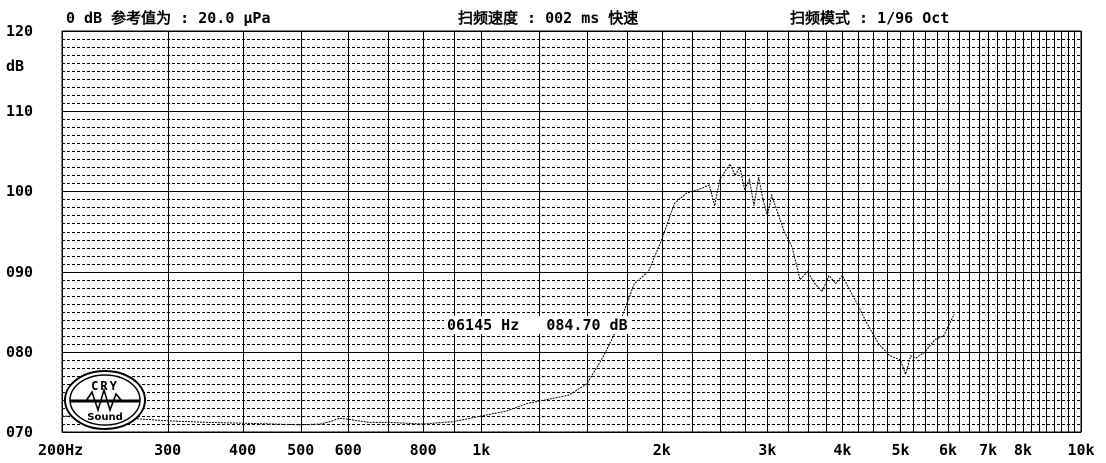 The height and width of the screenshot is (463, 1106). Describe the element at coordinates (20, 111) in the screenshot. I see `y-tick-label: 110` at that location.